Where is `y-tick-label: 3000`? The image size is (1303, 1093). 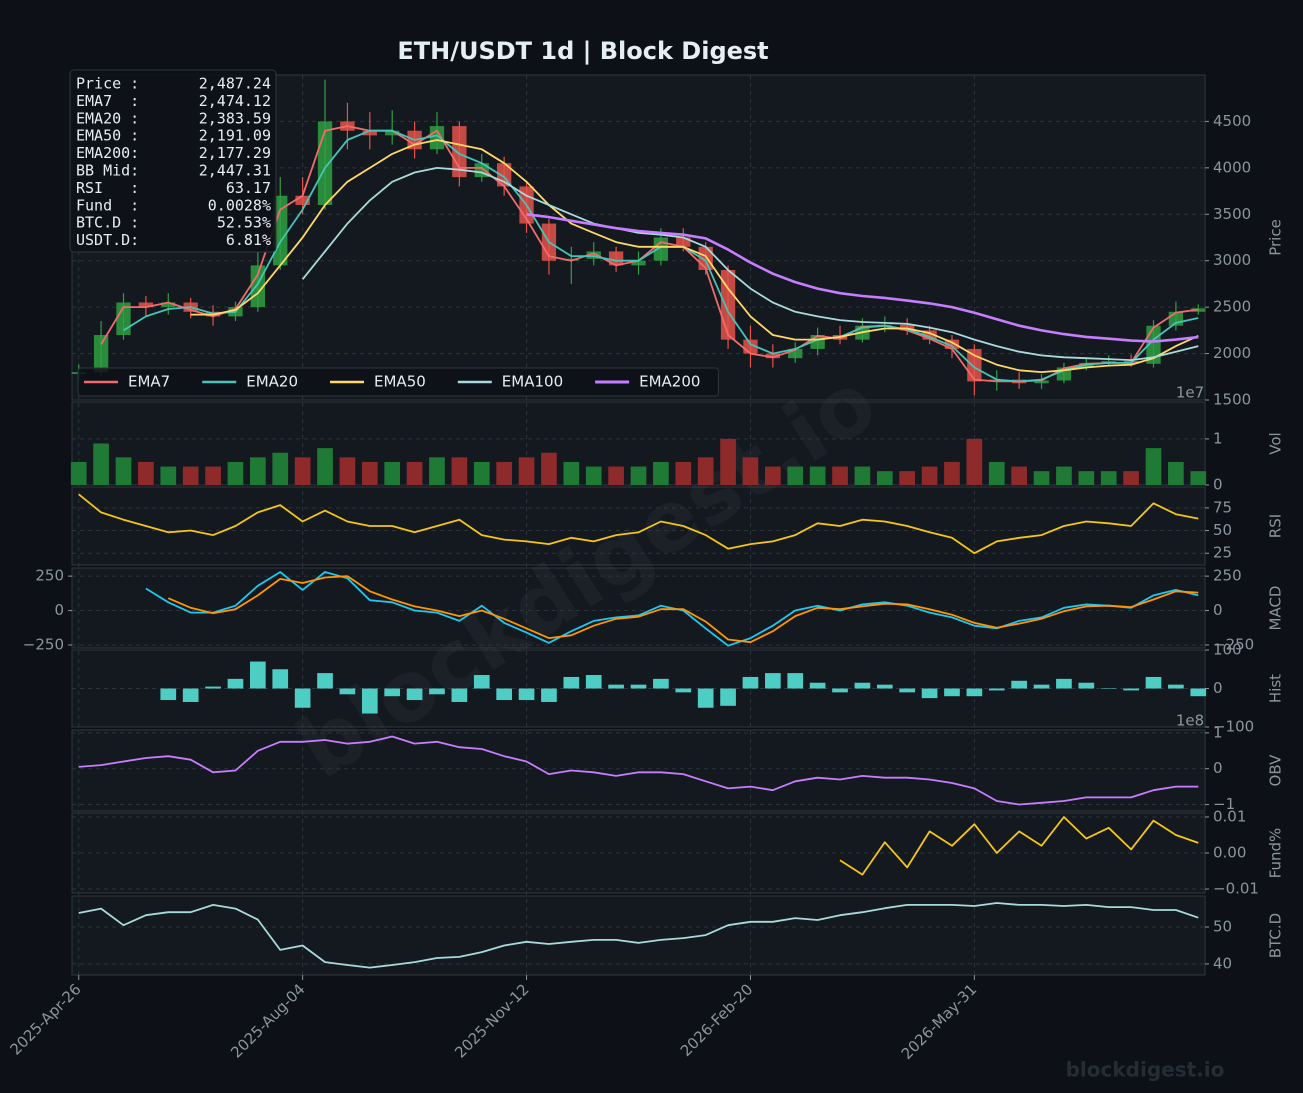
y-tick-label: 3000 is located at coordinates (1232, 260).